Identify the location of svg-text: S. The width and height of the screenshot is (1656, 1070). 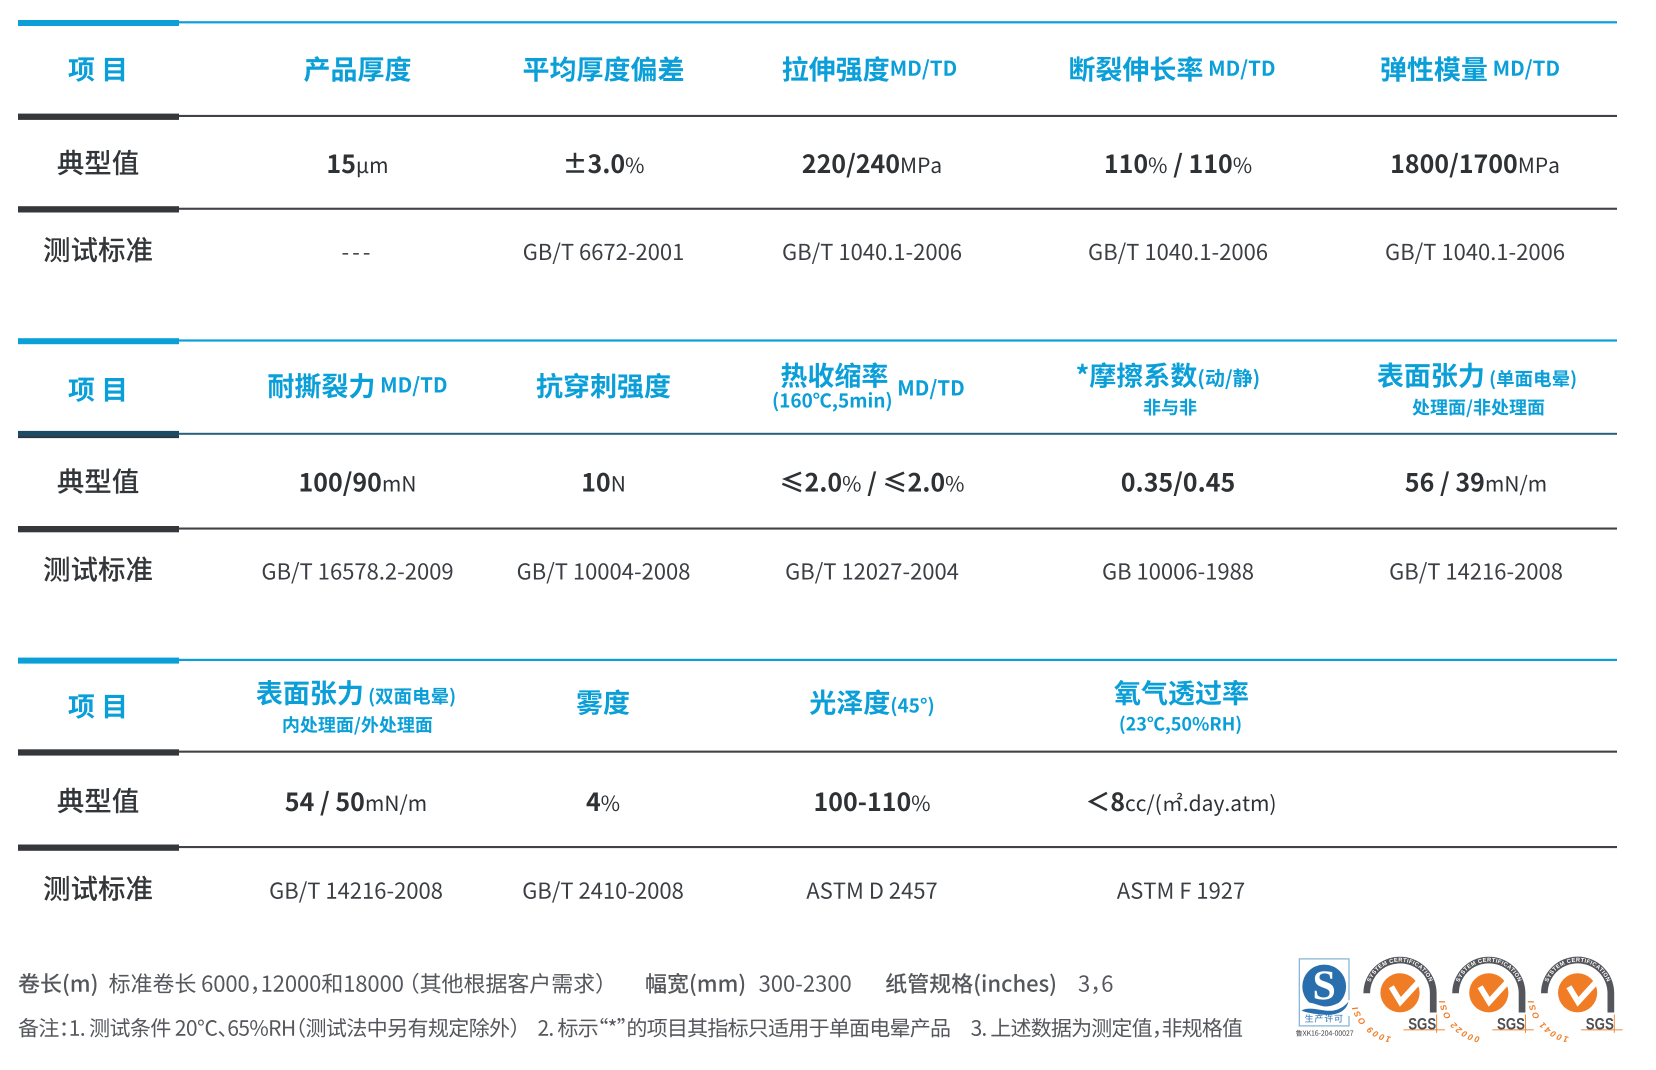
(1324, 987).